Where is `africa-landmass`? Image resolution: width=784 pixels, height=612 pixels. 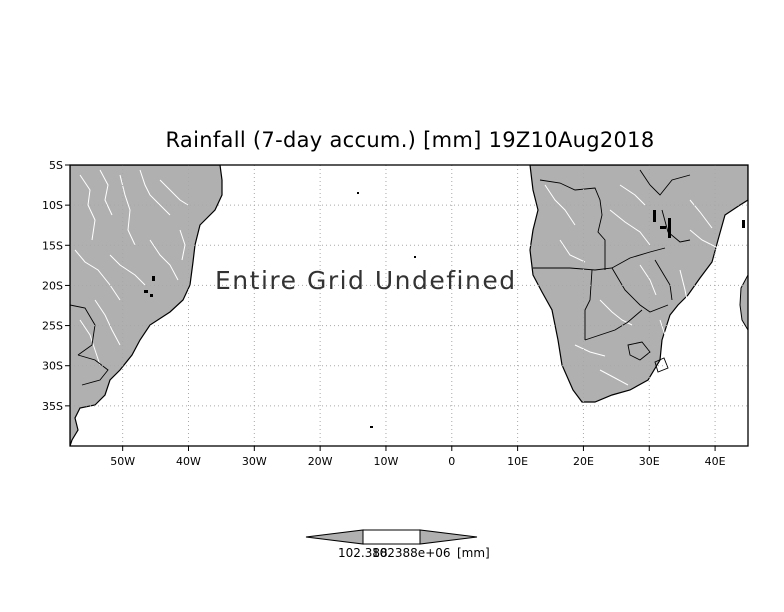 africa-landmass is located at coordinates (638, 284).